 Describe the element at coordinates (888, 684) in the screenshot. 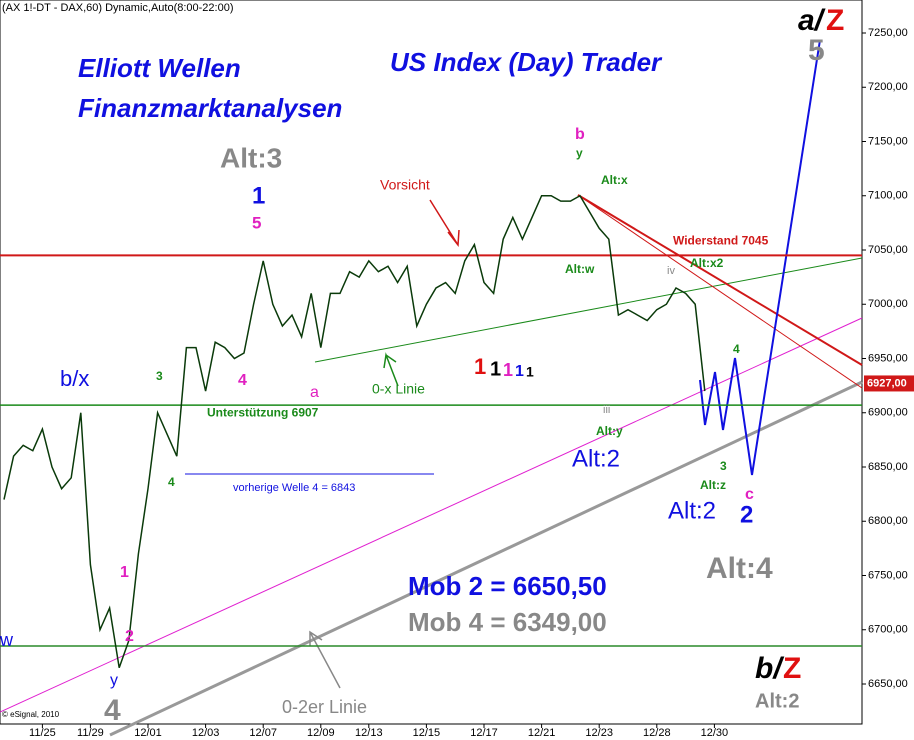

I see `y-tick-label: 6650,00` at that location.